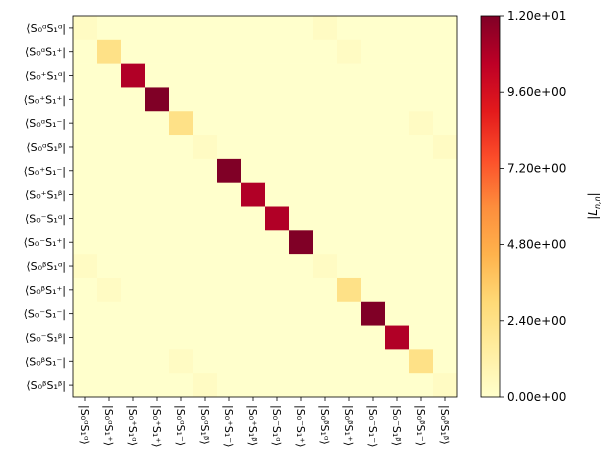 The image size is (611, 470). I want to click on colorbar-label: |Ln,n|, so click(594, 205).